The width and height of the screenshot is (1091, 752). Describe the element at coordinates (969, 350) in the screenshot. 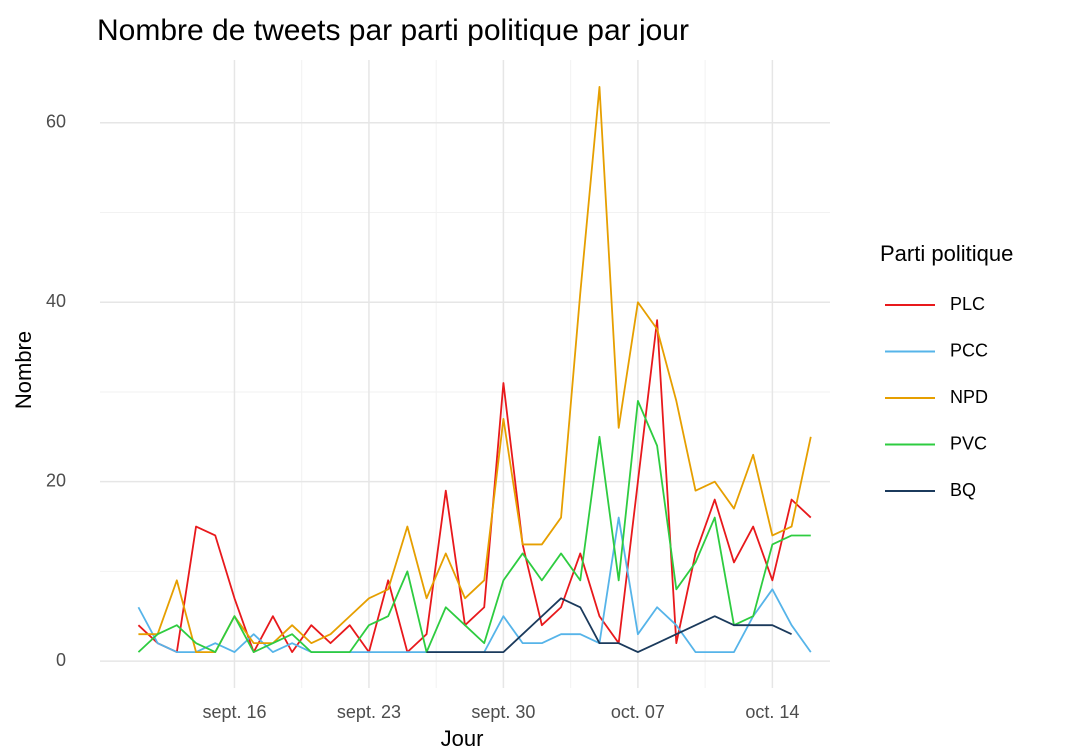

I see `legend-label: PCC` at that location.